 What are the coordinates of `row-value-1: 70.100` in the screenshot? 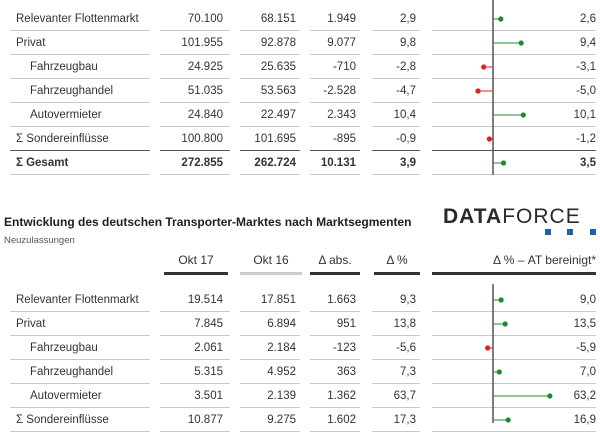 It's located at (205, 19).